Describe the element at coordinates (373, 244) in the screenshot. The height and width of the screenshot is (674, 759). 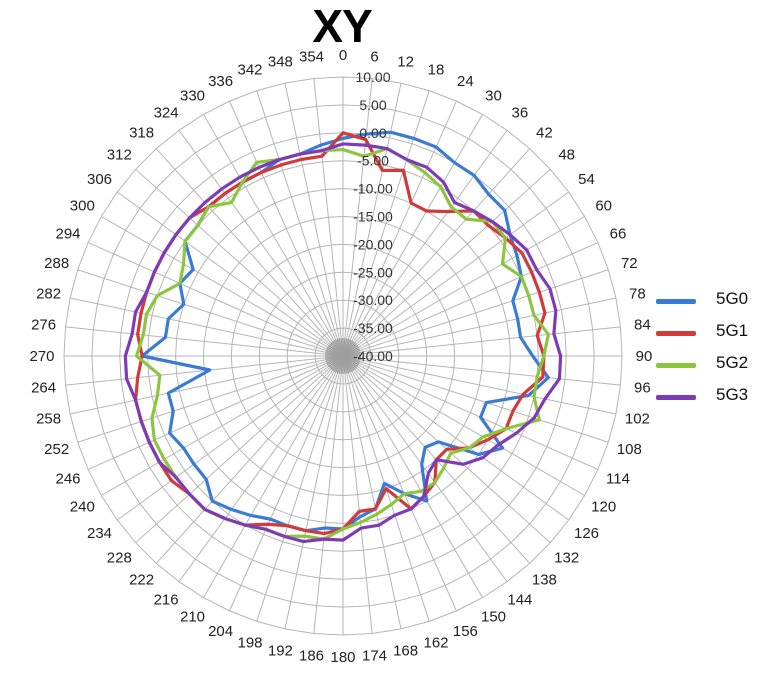
I see `radial-tick-label: -20.00` at that location.